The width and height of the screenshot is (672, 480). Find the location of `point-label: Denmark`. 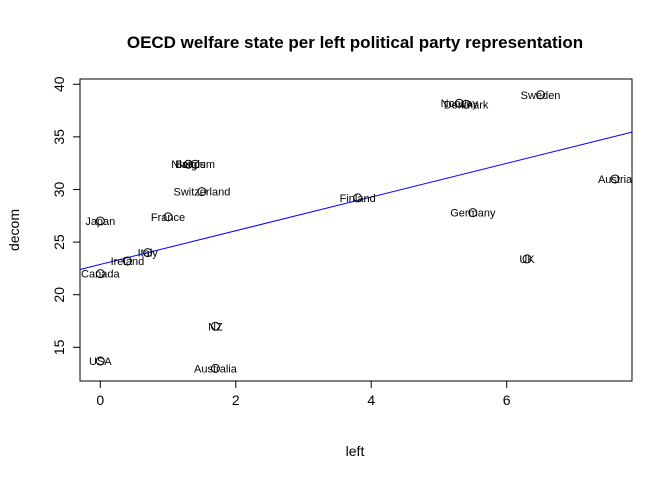

point-label: Denmark is located at coordinates (466, 105).